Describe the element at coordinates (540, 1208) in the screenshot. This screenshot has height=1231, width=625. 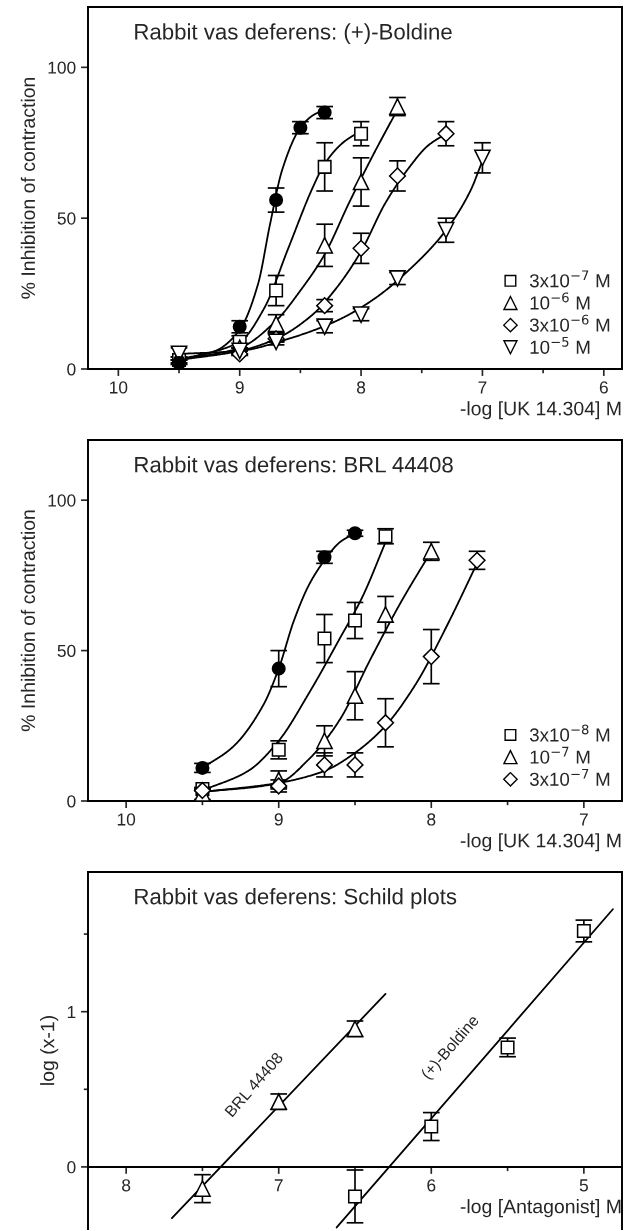
I see `x-axis-title: -log [Antagonist] M` at that location.